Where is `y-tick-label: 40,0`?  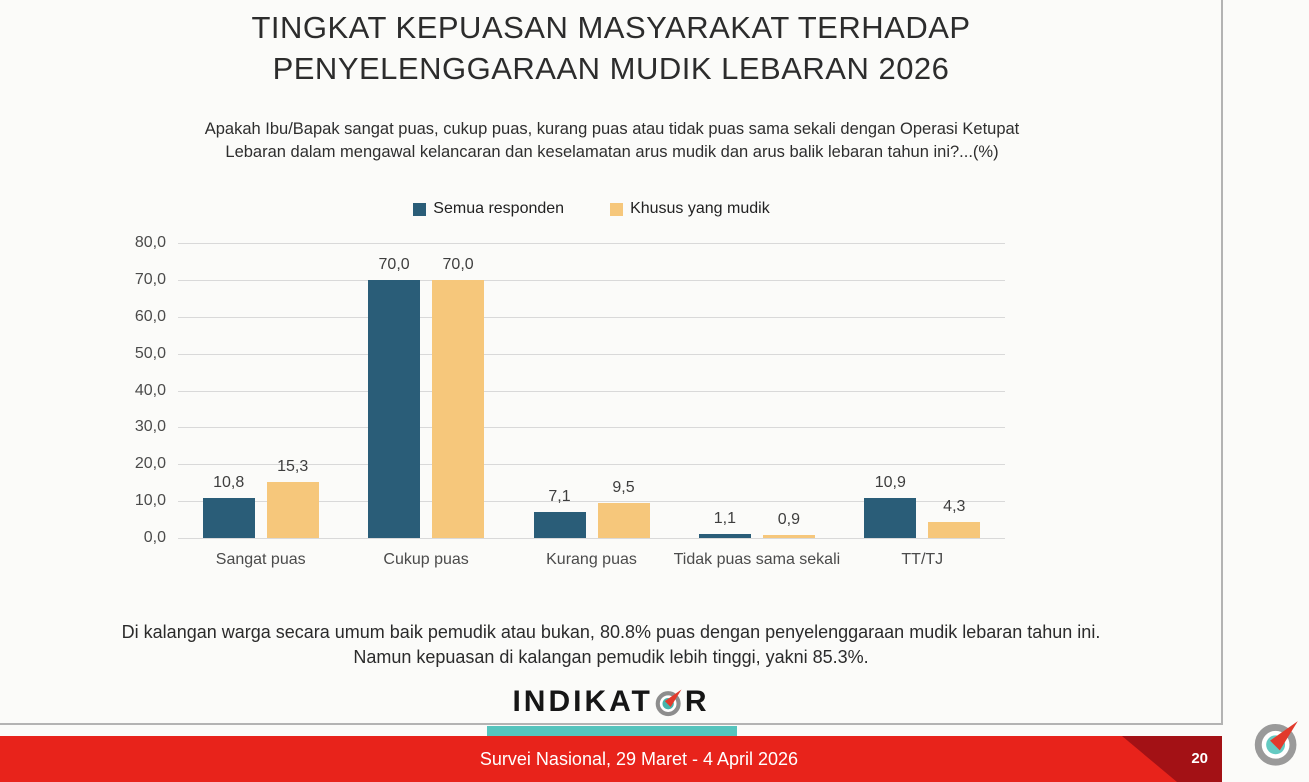 y-tick-label: 40,0 is located at coordinates (150, 390).